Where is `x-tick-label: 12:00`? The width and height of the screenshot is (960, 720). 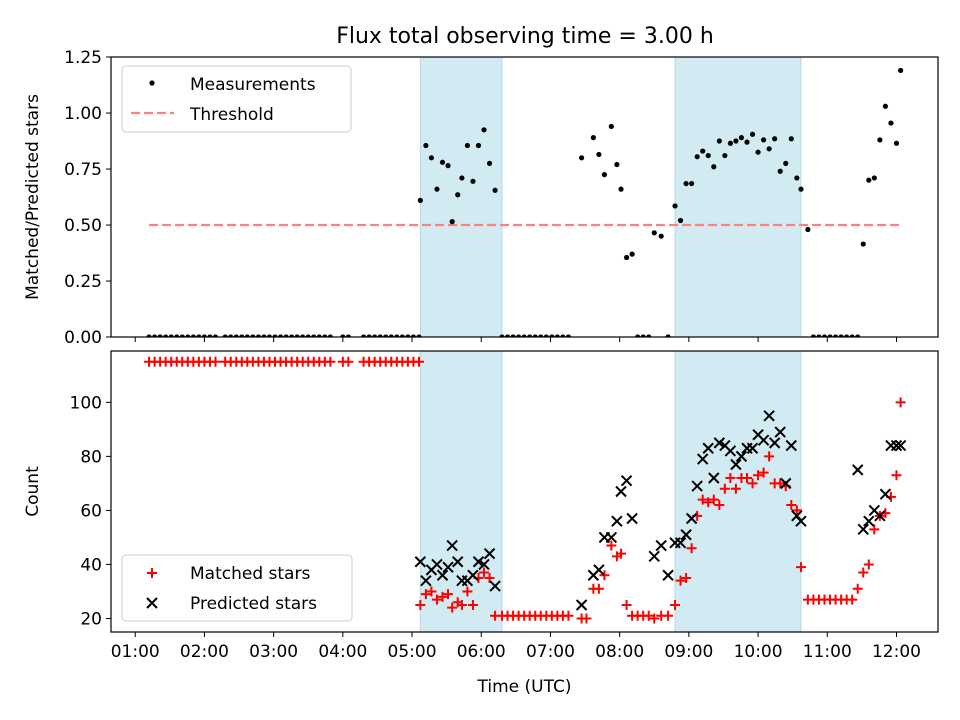 x-tick-label: 12:00 is located at coordinates (896, 652).